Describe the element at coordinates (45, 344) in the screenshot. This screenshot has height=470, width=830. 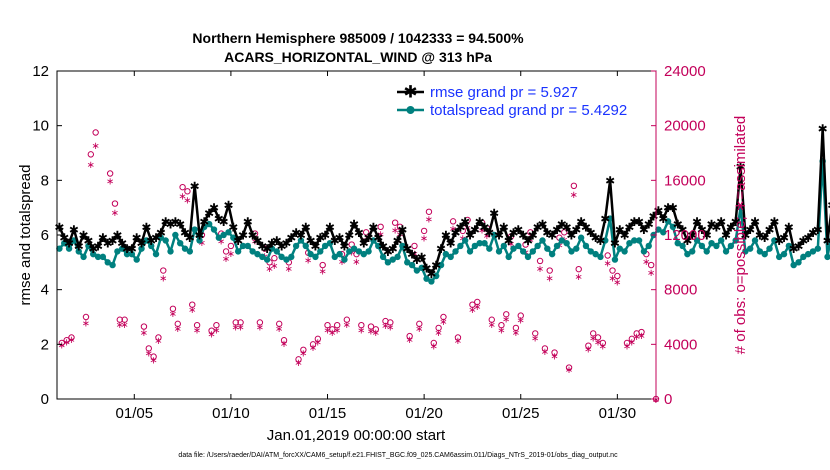
I see `y-left-tick-label: 2` at that location.